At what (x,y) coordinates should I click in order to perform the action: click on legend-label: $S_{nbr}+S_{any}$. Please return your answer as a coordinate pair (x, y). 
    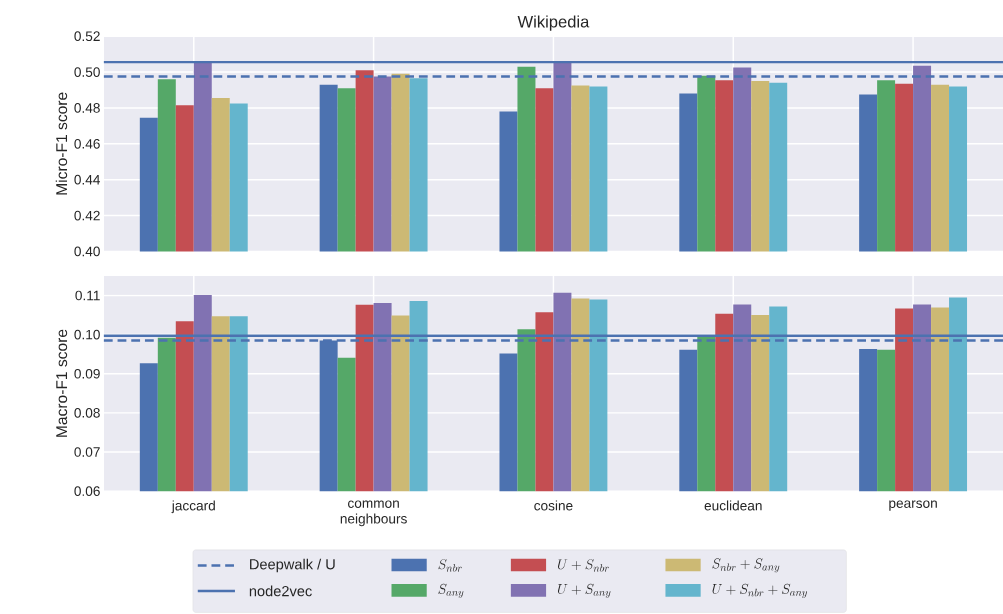
    Looking at the image, I should click on (746, 565).